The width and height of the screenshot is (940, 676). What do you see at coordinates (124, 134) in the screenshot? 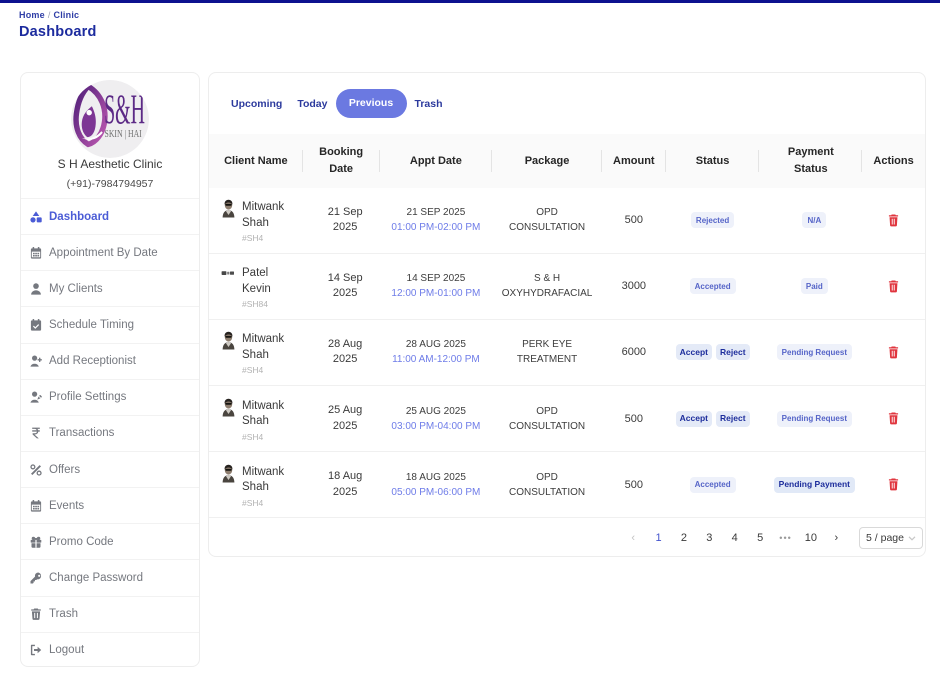
I see `svg-text: SKIN | HAI` at bounding box center [124, 134].